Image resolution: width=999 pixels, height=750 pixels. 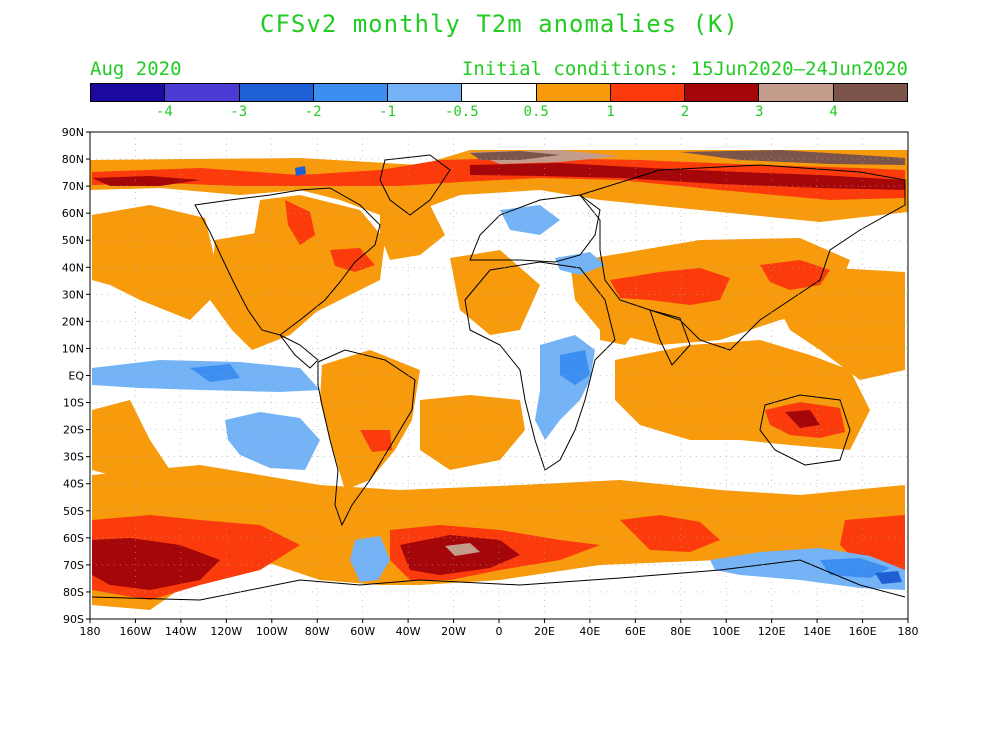 What do you see at coordinates (272, 631) in the screenshot?
I see `lon-tick-label: 100W` at bounding box center [272, 631].